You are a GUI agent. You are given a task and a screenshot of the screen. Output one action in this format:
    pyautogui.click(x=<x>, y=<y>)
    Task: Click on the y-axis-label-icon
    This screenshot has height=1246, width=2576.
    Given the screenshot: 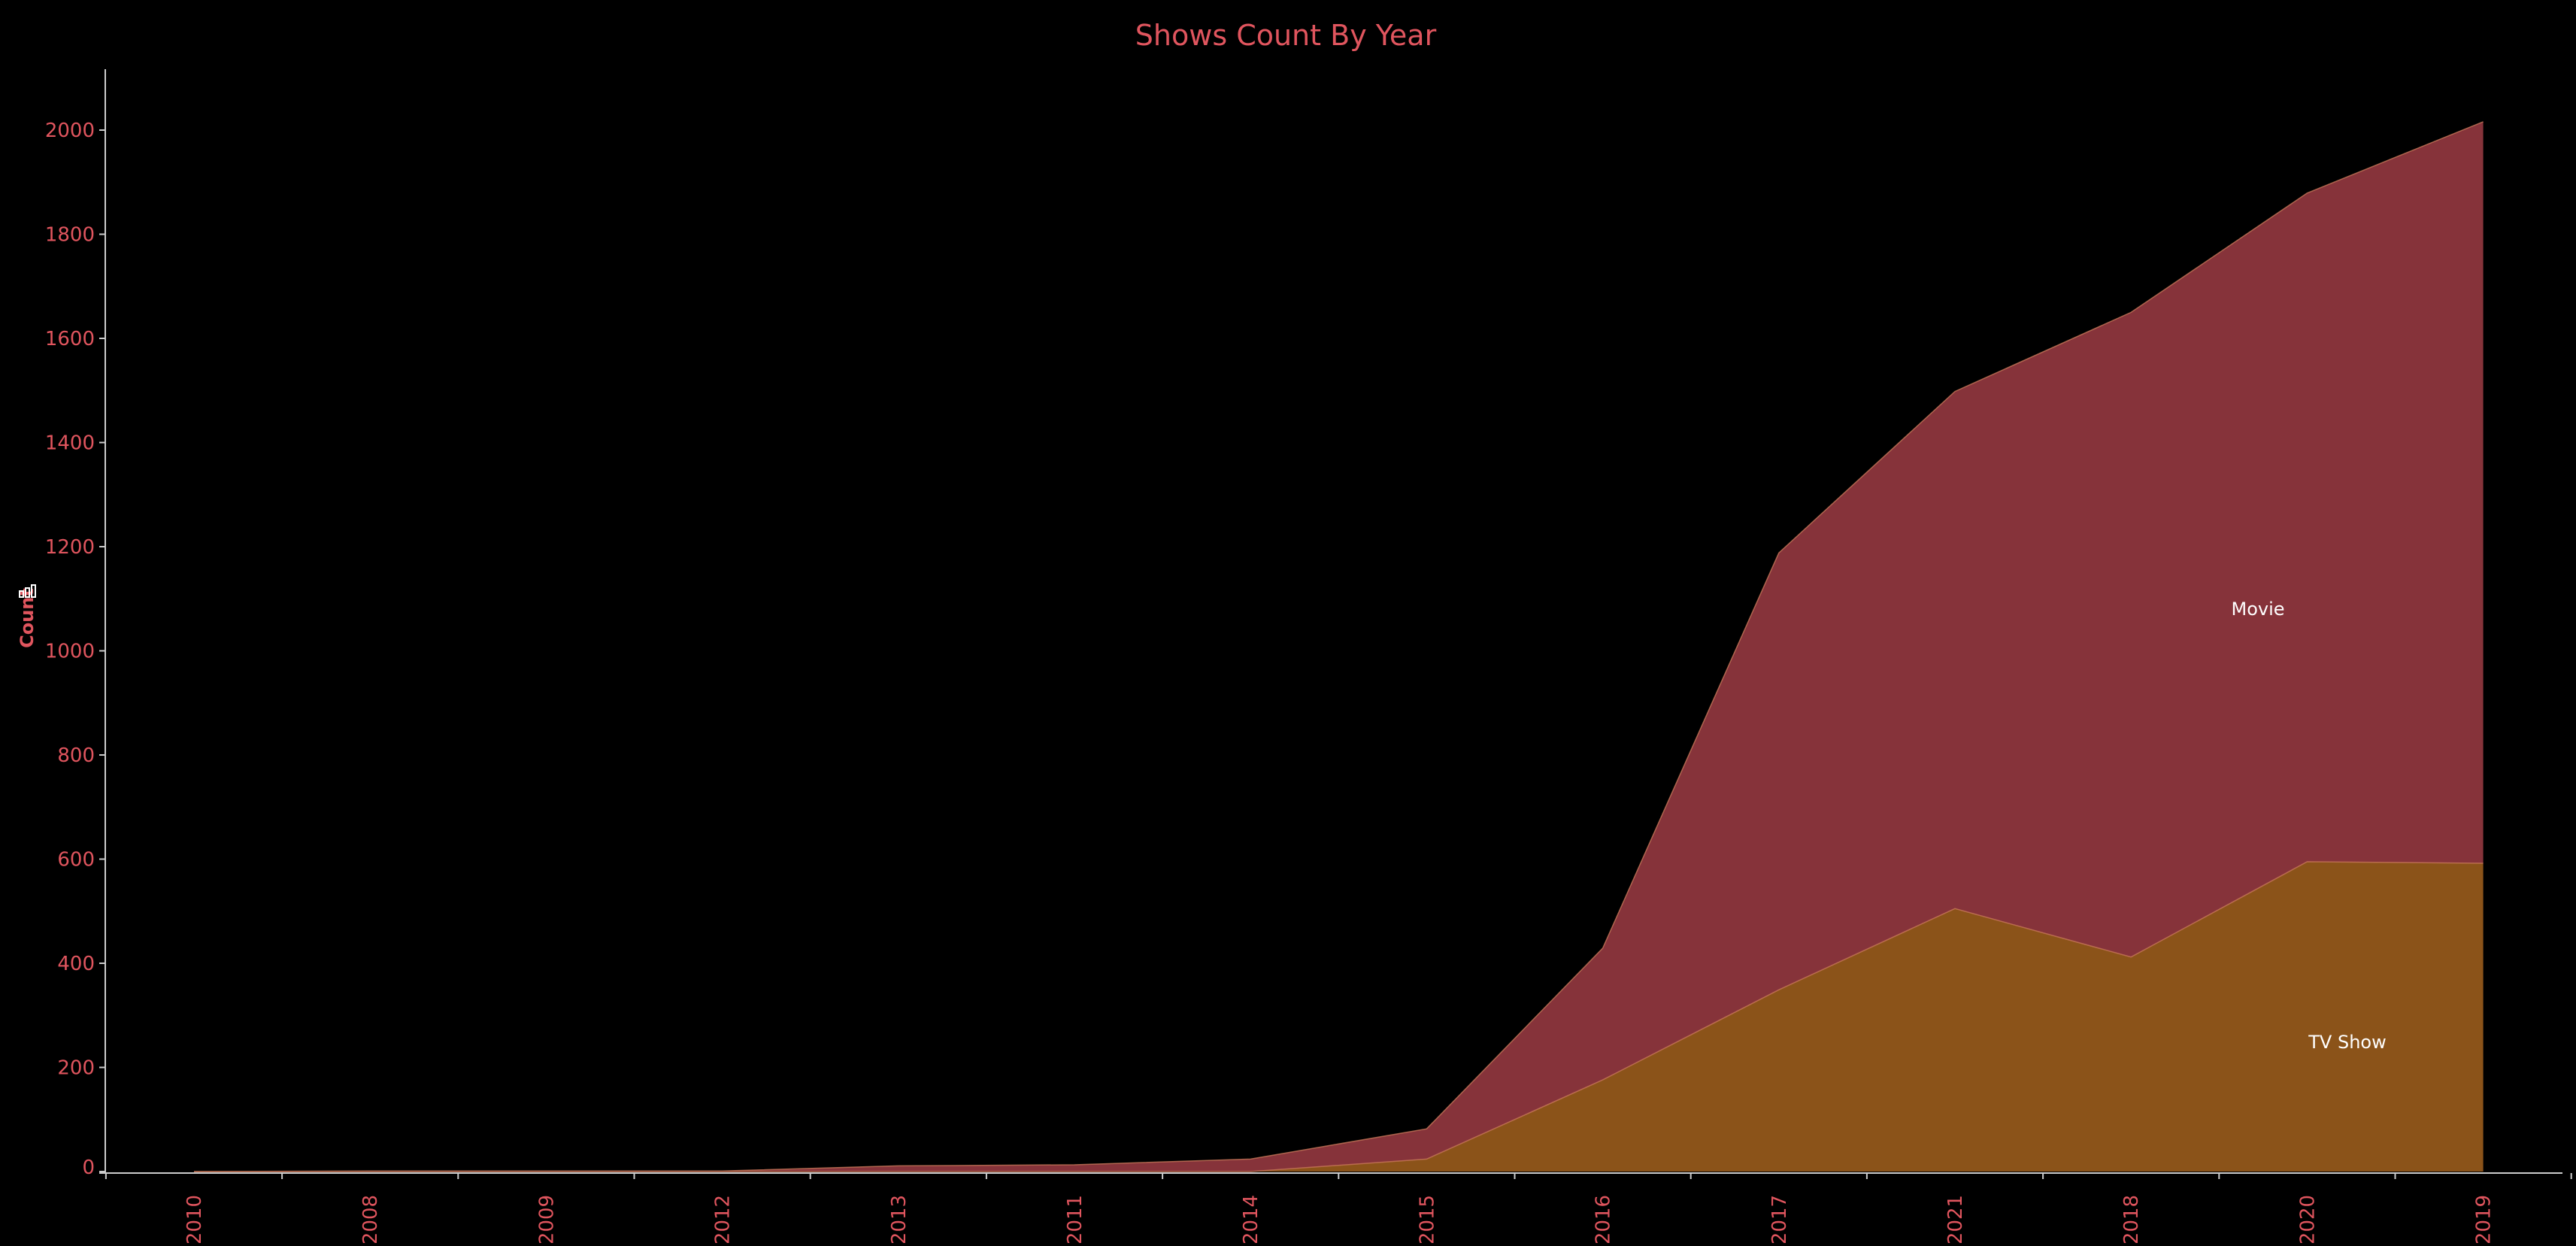 What is the action you would take?
    pyautogui.click(x=27, y=591)
    